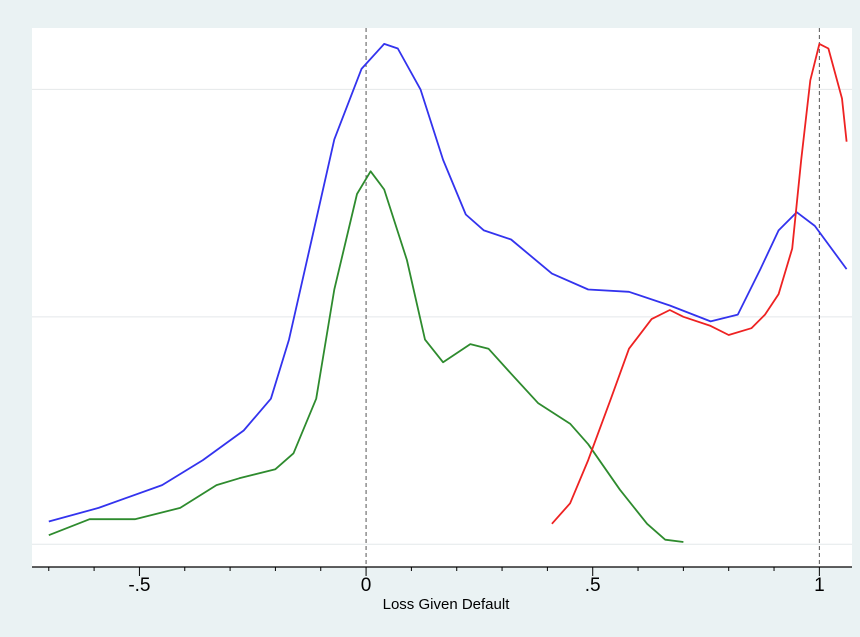  Describe the element at coordinates (593, 585) in the screenshot. I see `x-tick-label: .5` at that location.